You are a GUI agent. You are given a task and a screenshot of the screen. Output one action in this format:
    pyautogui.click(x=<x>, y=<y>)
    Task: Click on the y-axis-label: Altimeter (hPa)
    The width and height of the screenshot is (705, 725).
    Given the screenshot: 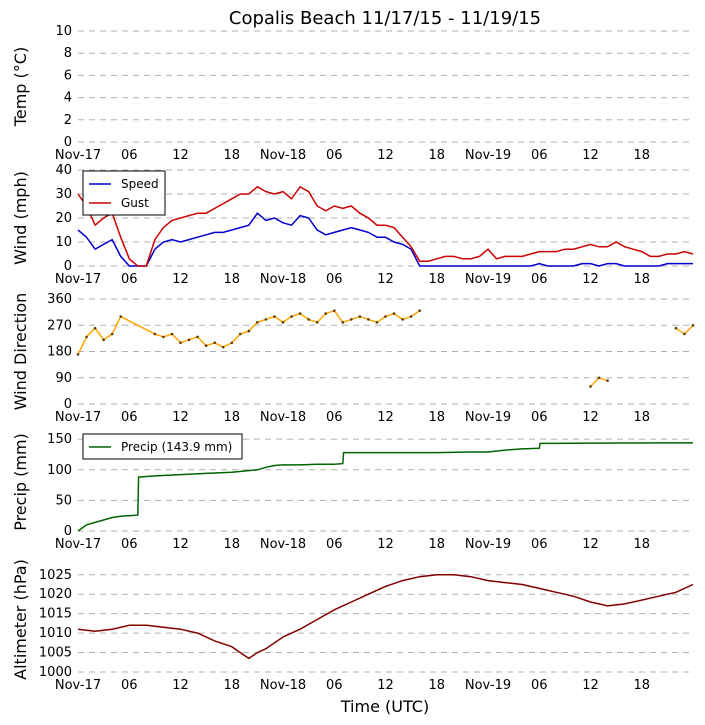 What is the action you would take?
    pyautogui.click(x=20, y=619)
    